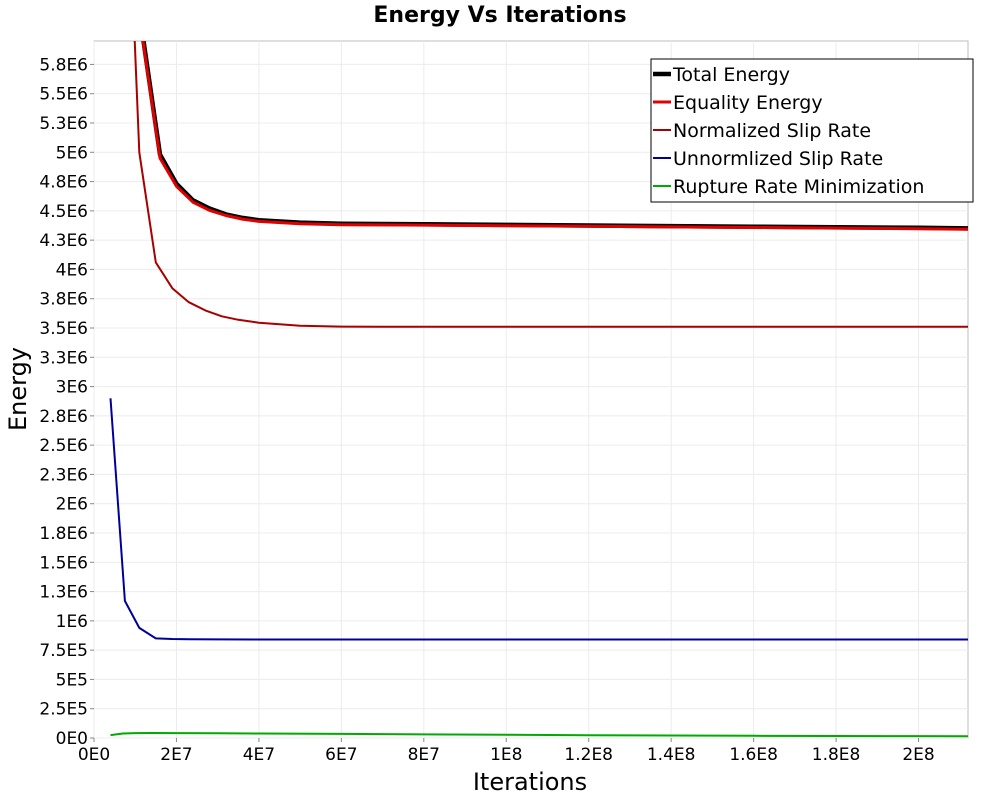 The image size is (1000, 800). Describe the element at coordinates (63, 124) in the screenshot. I see `y-tick-label: 5.3E6` at that location.